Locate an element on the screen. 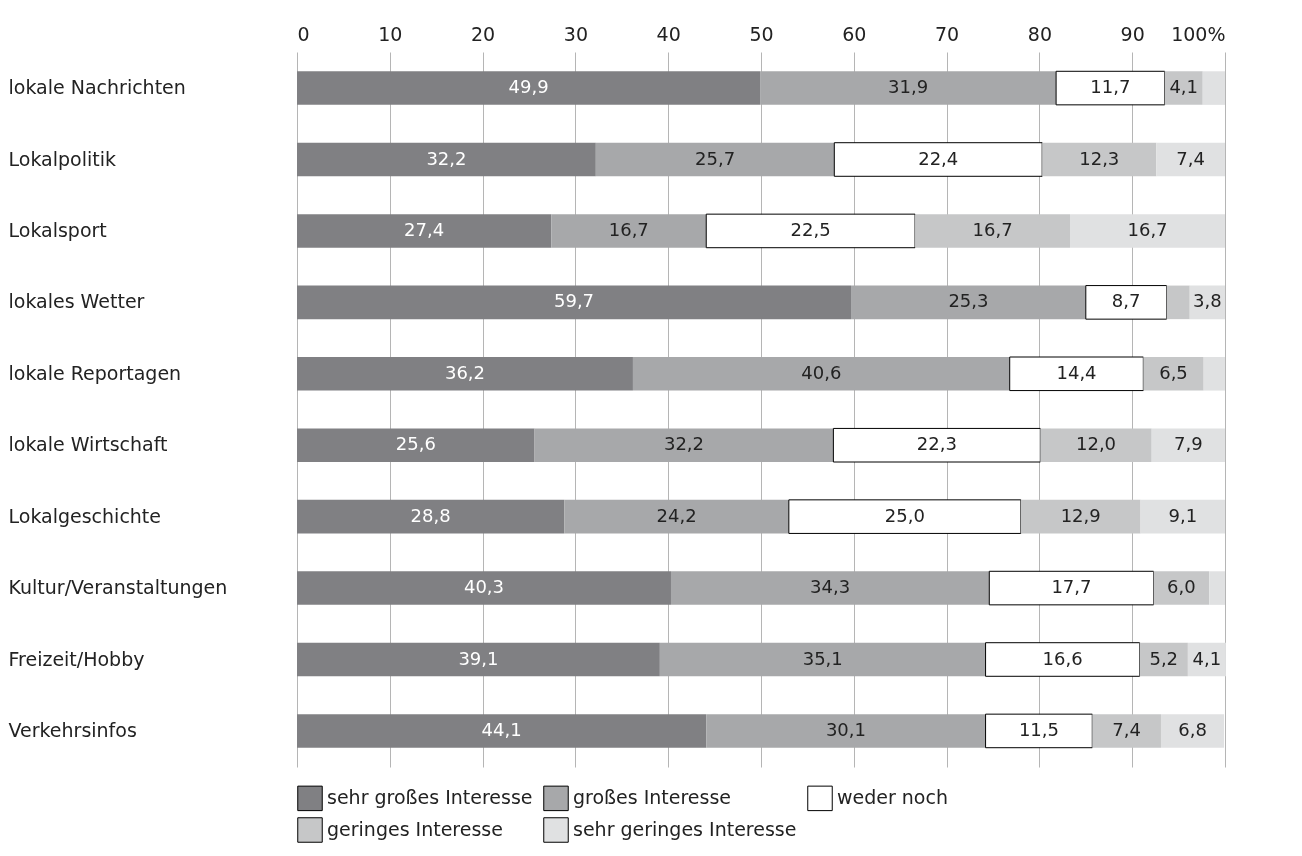 The image size is (1302, 856). data-label: 40,6 is located at coordinates (821, 372).